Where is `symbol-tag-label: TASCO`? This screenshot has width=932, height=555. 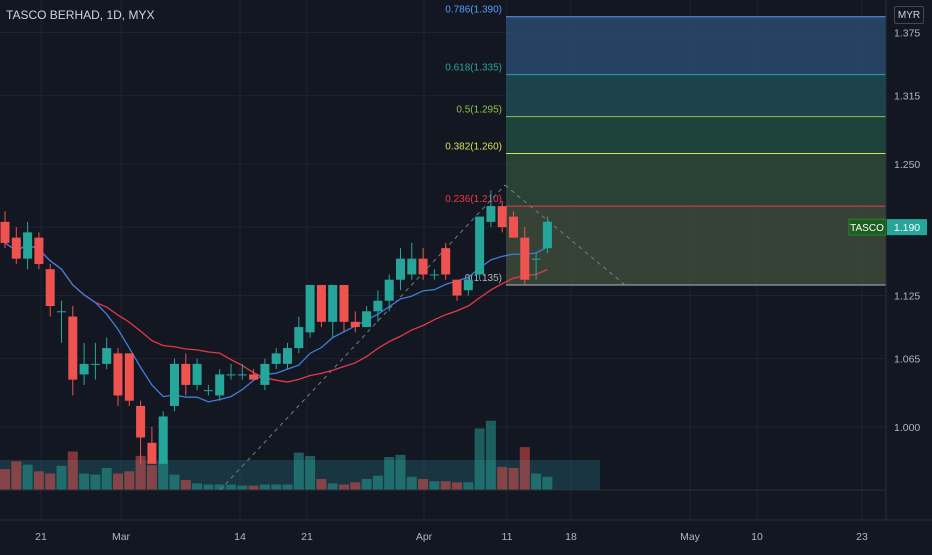 symbol-tag-label: TASCO is located at coordinates (867, 228).